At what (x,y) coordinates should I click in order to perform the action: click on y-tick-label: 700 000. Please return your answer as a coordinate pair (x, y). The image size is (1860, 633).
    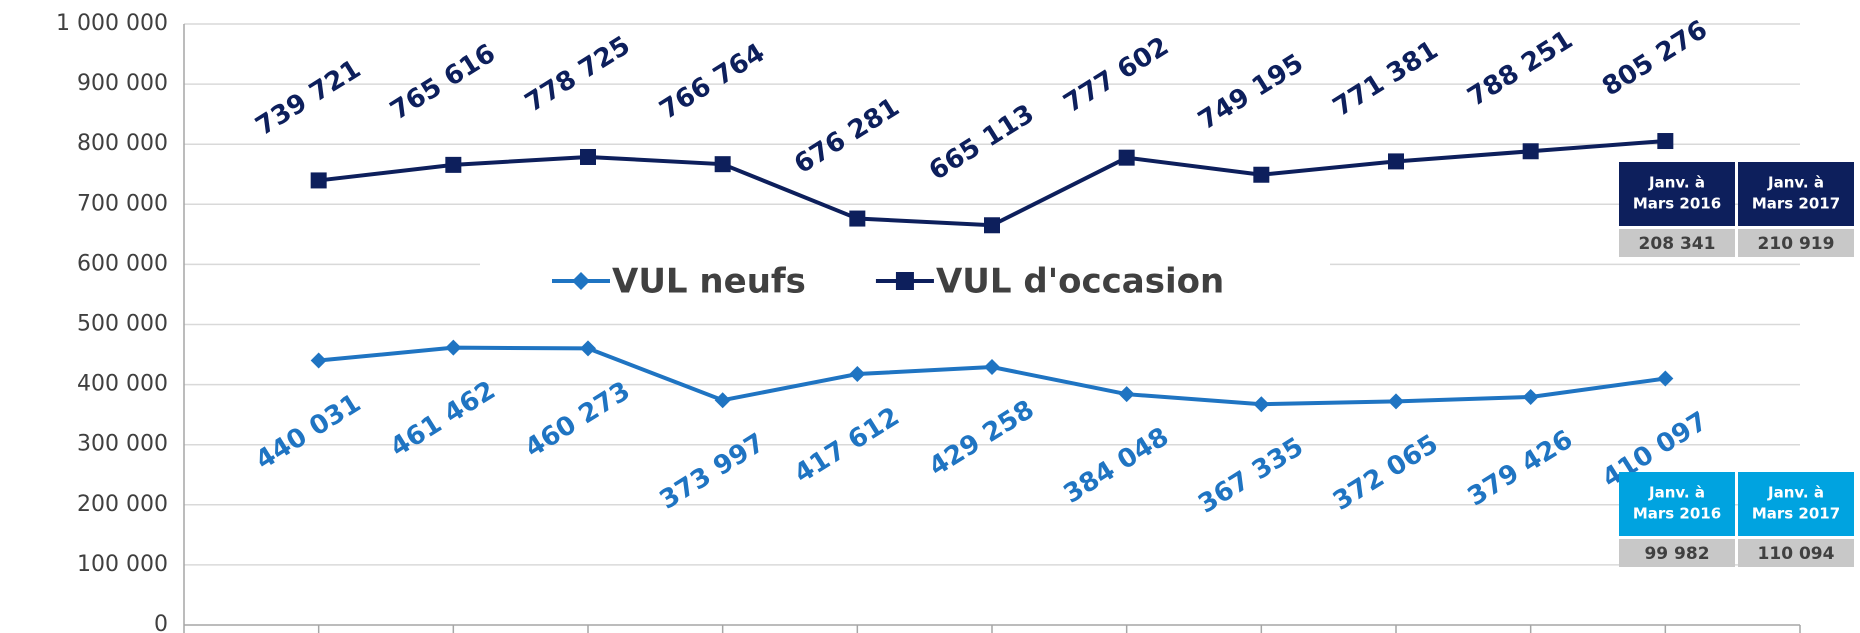
    Looking at the image, I should click on (122, 203).